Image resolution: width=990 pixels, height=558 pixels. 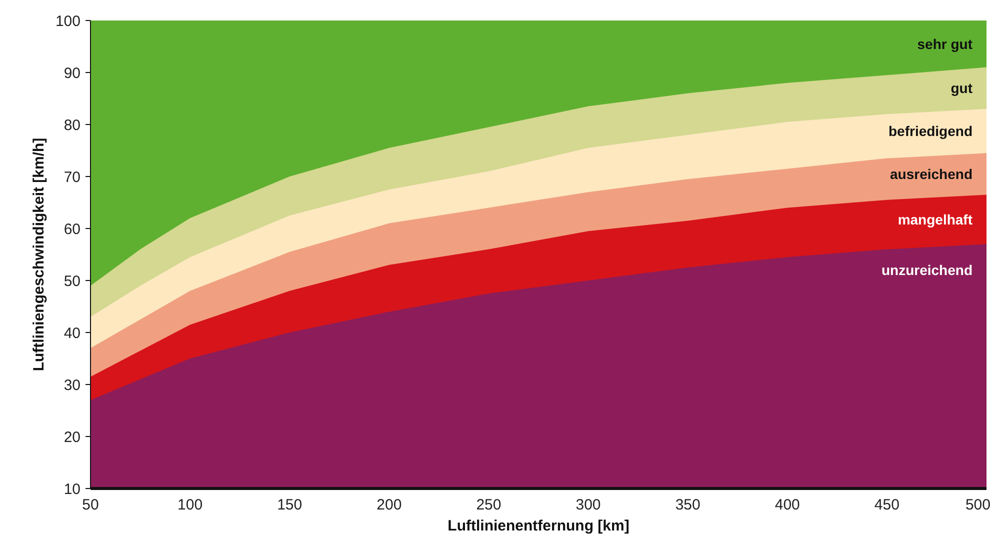 What do you see at coordinates (72, 281) in the screenshot?
I see `y-tick-label: 50` at bounding box center [72, 281].